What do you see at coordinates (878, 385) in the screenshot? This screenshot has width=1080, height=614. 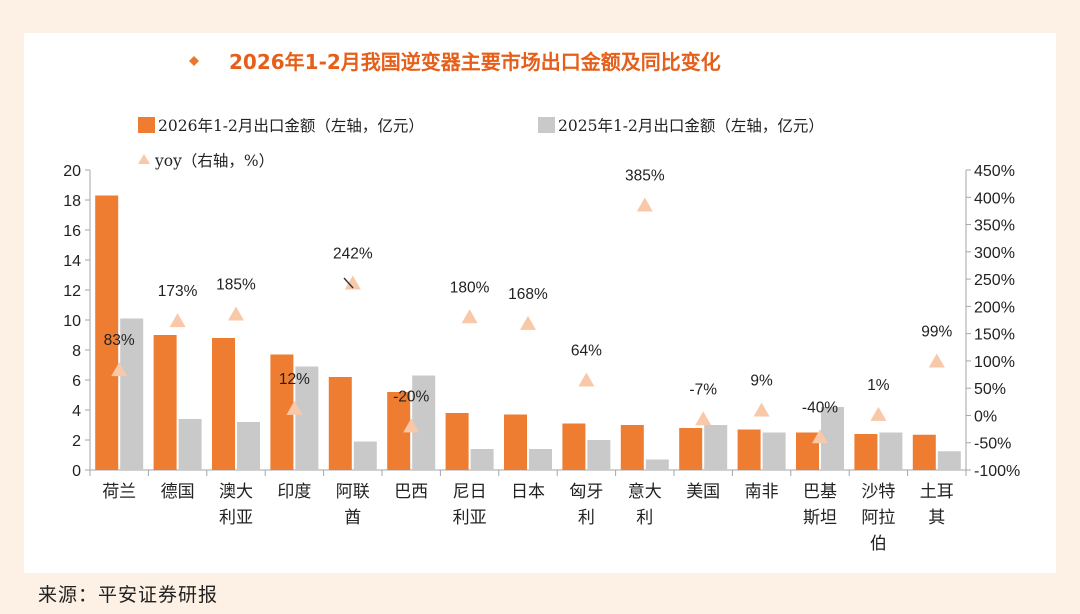 I see `yoy-data-label: 1%` at bounding box center [878, 385].